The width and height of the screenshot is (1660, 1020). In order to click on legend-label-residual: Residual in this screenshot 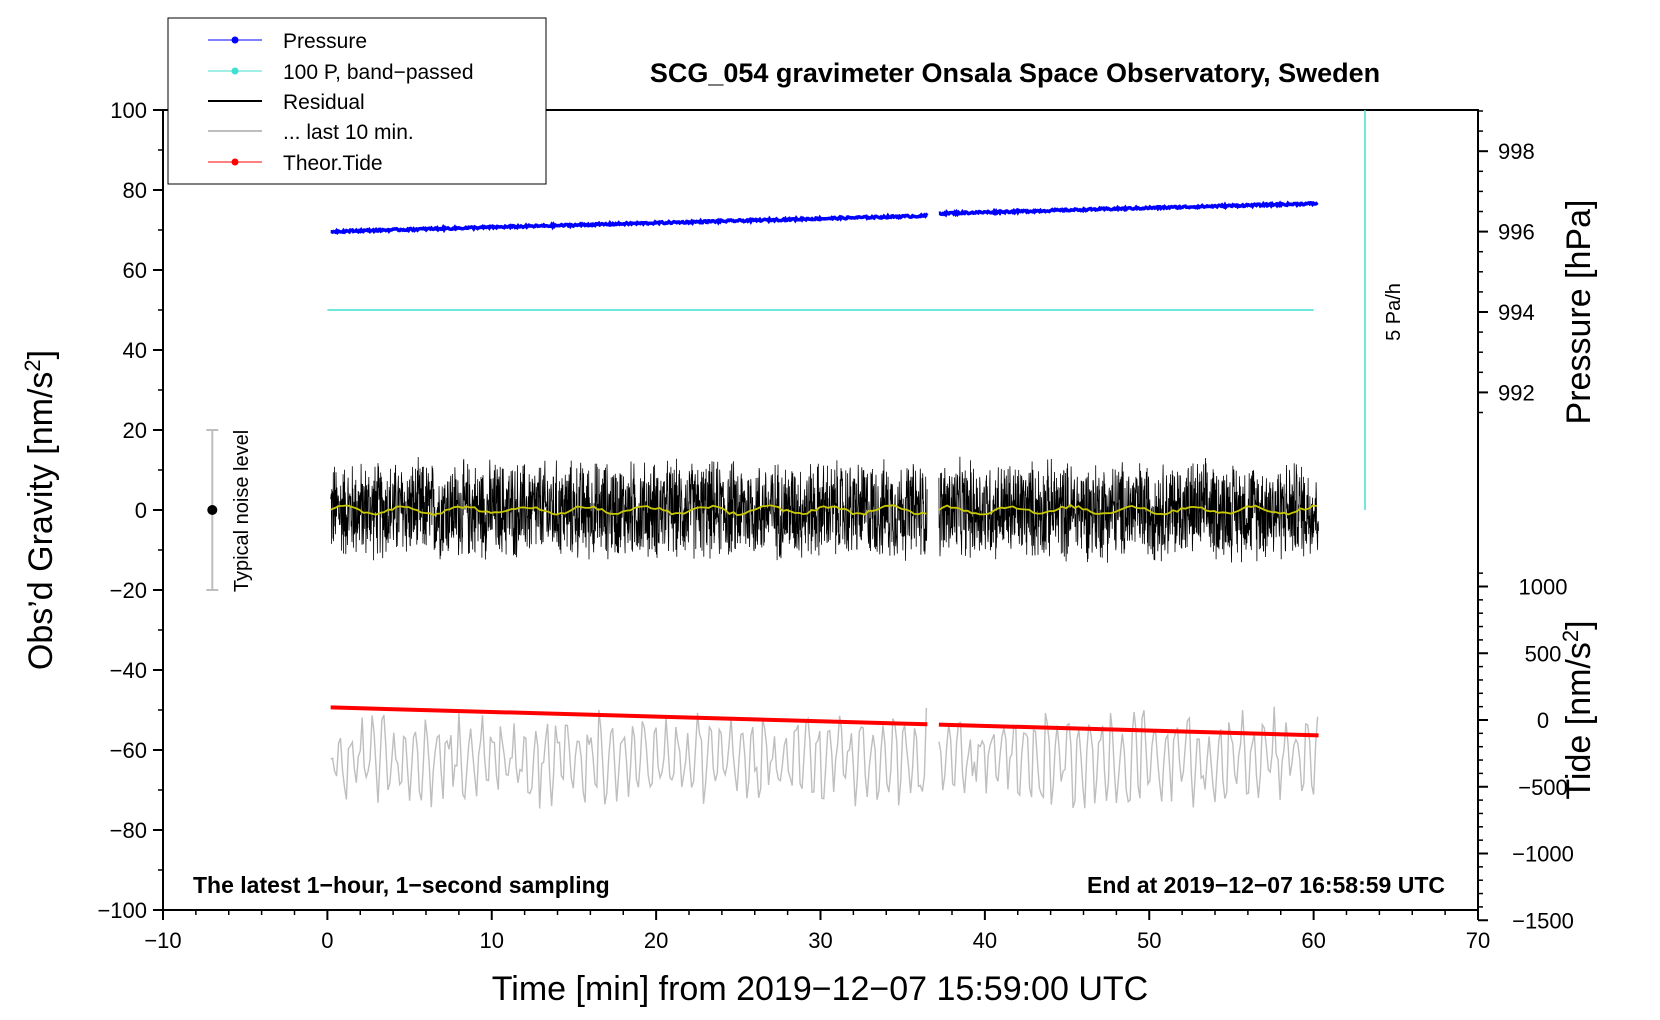, I will do `click(324, 102)`.